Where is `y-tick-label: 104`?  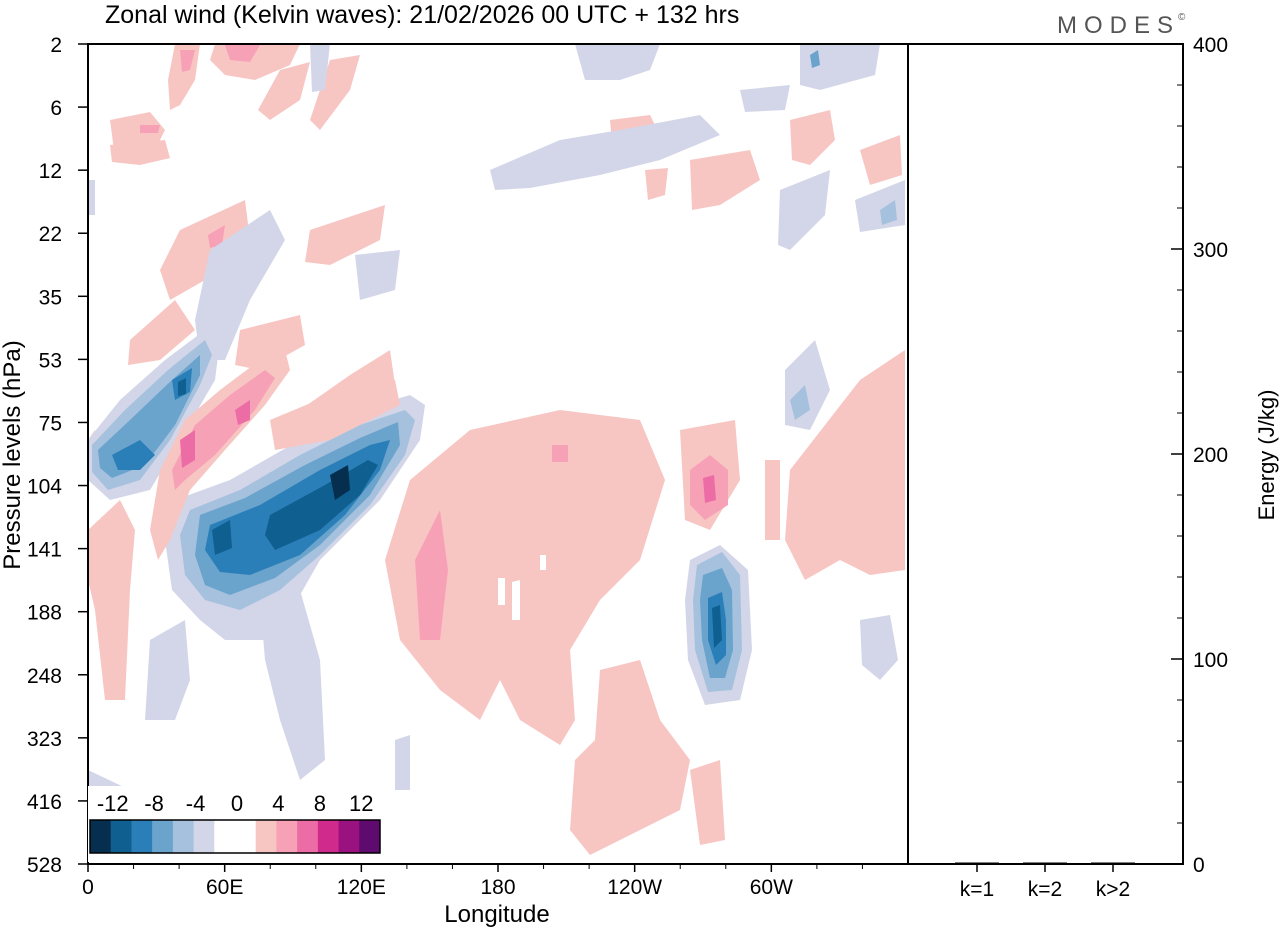
y-tick-label: 104 is located at coordinates (44, 487).